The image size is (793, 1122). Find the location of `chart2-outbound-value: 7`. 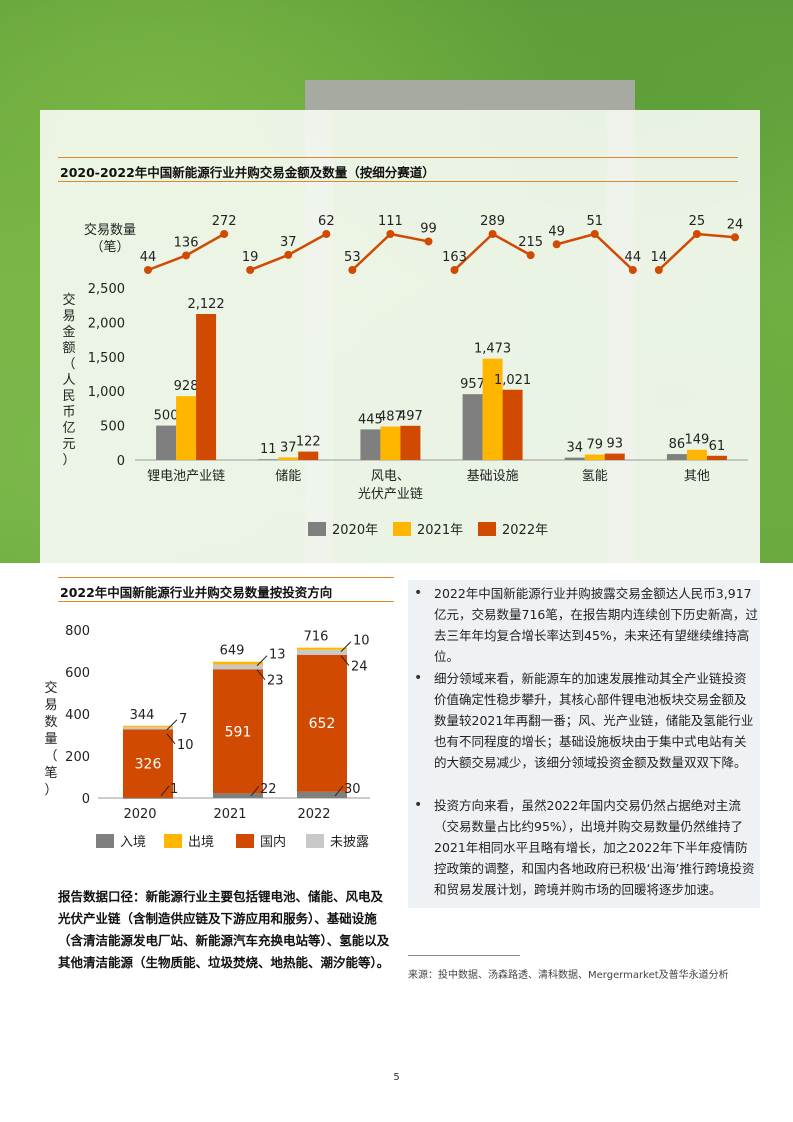

chart2-outbound-value: 7 is located at coordinates (183, 719).